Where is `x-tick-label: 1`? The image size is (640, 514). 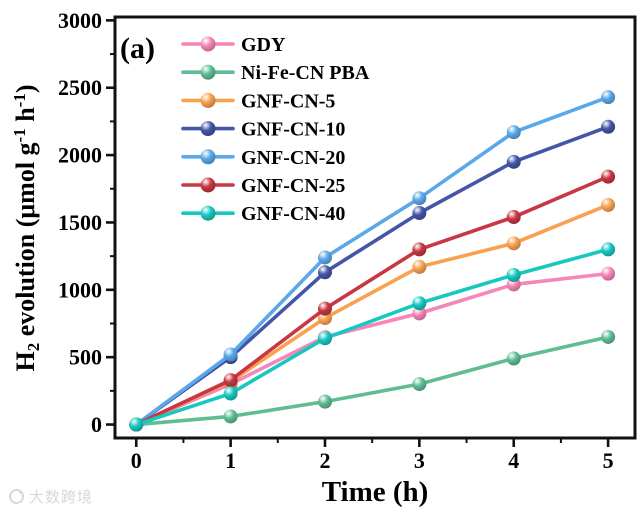
x-tick-label: 1 is located at coordinates (230, 460).